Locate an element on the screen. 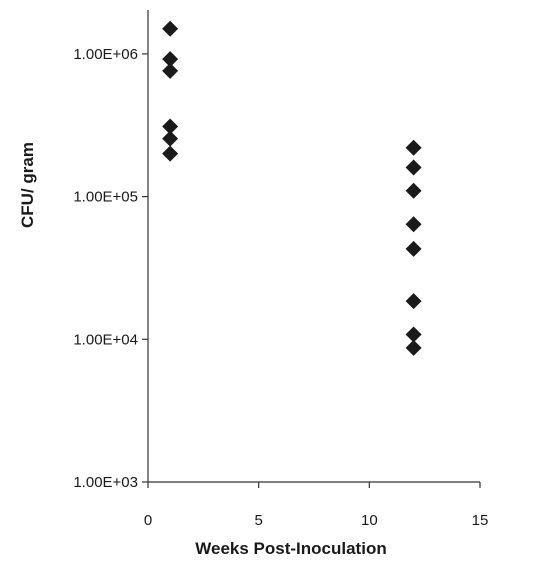 This screenshot has height=567, width=540. x-tick-label: 5 is located at coordinates (258, 520).